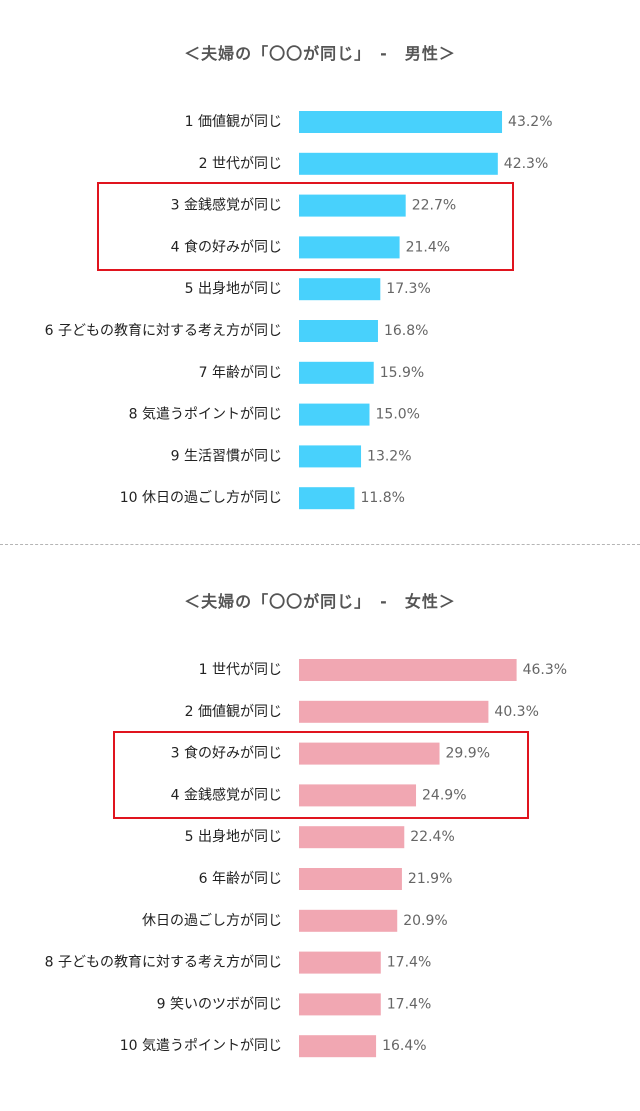 The image size is (640, 1111). I want to click on female-value-label: 16.4%, so click(404, 1046).